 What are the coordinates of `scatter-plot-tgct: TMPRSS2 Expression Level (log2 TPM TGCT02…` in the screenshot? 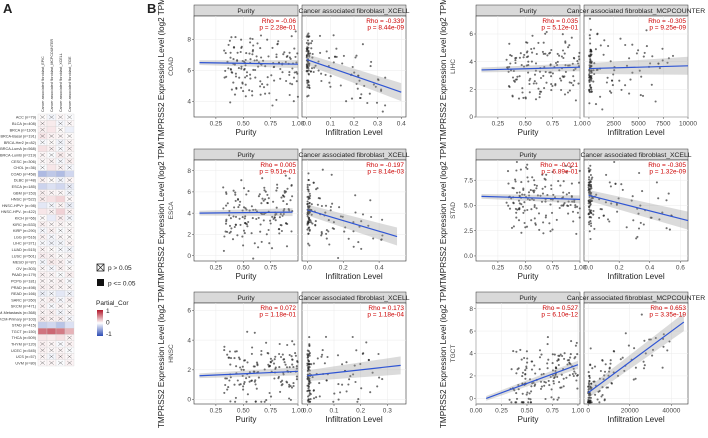 It's located at (572, 356).